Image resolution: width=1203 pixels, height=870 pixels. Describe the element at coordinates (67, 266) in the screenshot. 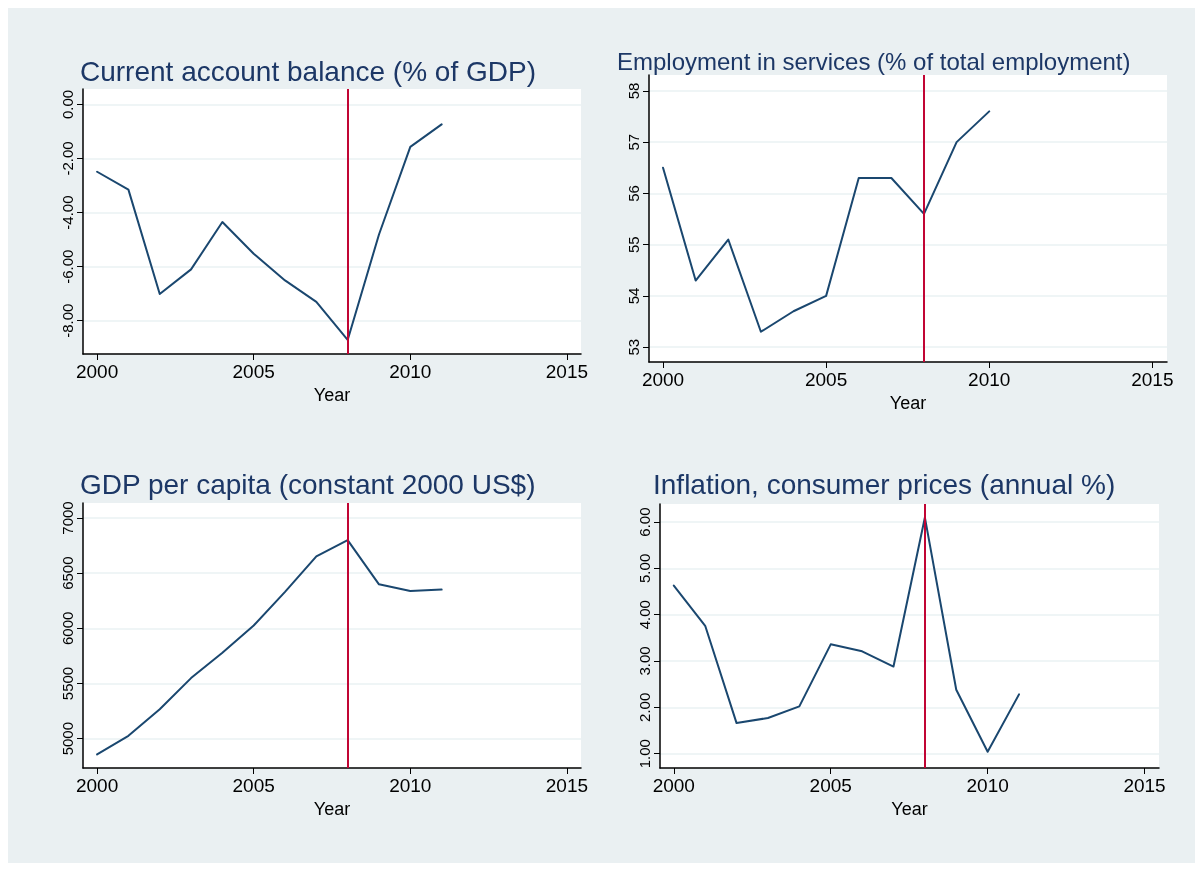

I see `y-tick-label: -6.00` at that location.